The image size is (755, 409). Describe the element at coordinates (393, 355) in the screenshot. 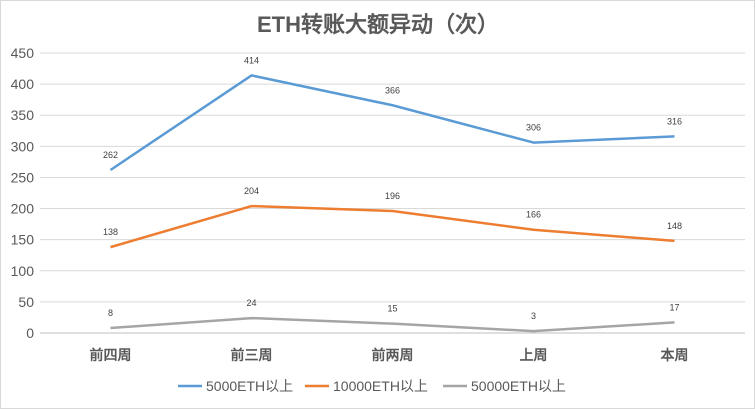

I see `x-tick-label: 前两周` at that location.